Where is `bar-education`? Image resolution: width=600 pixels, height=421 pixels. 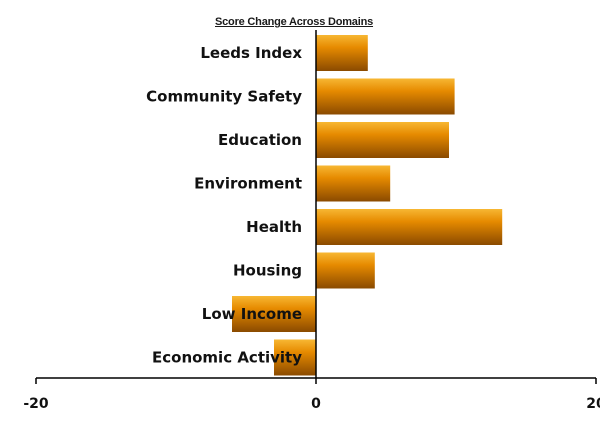
bar-education is located at coordinates (382, 140).